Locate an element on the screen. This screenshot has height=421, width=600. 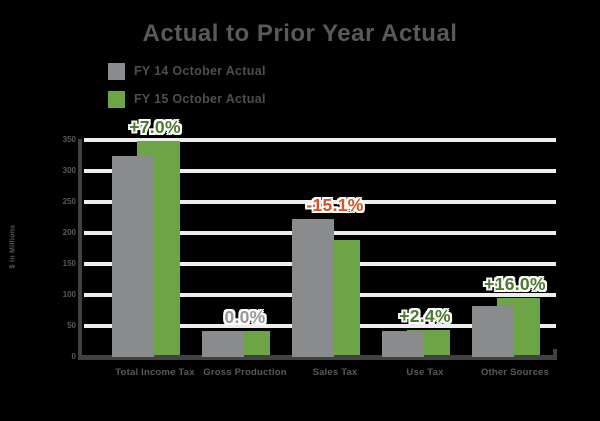
y-tick-label-300: 300 is located at coordinates (69, 170).